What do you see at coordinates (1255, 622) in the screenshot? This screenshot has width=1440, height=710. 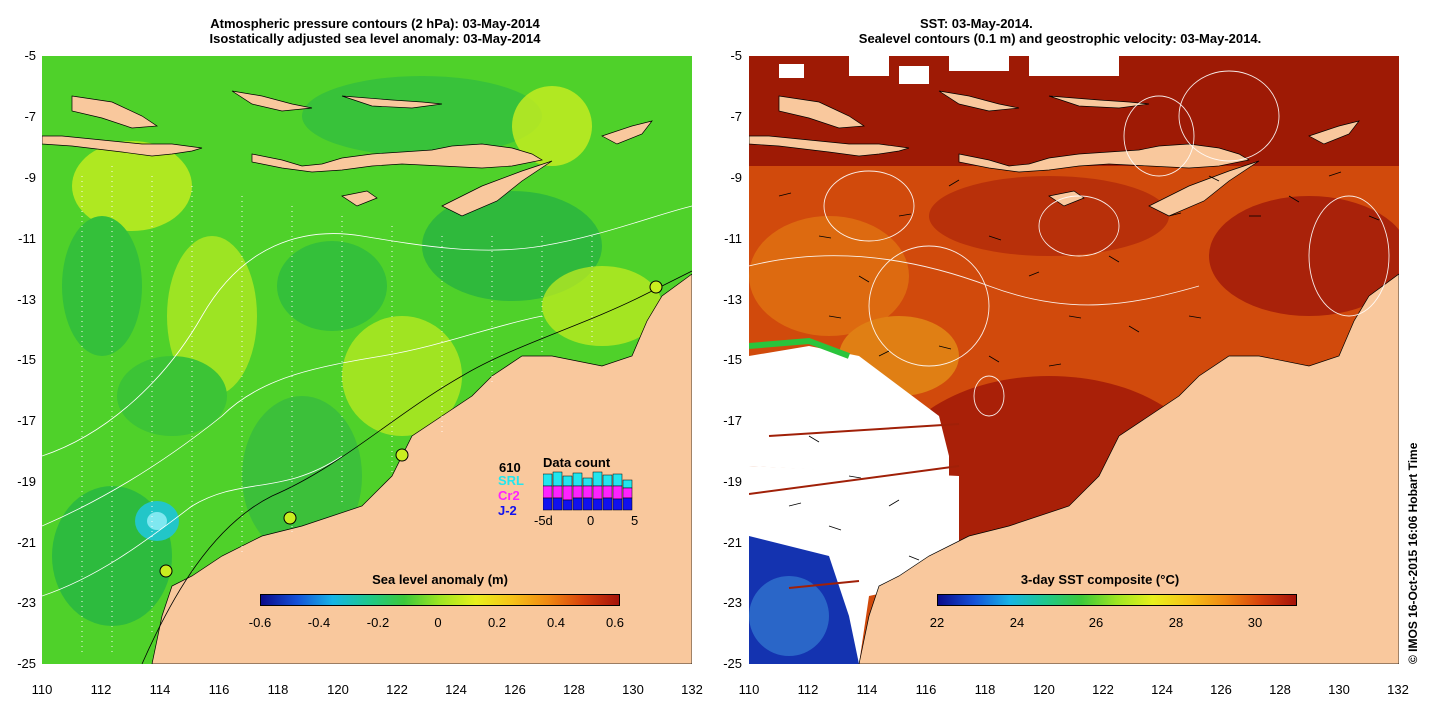 I see `sst-colorbar-tick: 30` at bounding box center [1255, 622].